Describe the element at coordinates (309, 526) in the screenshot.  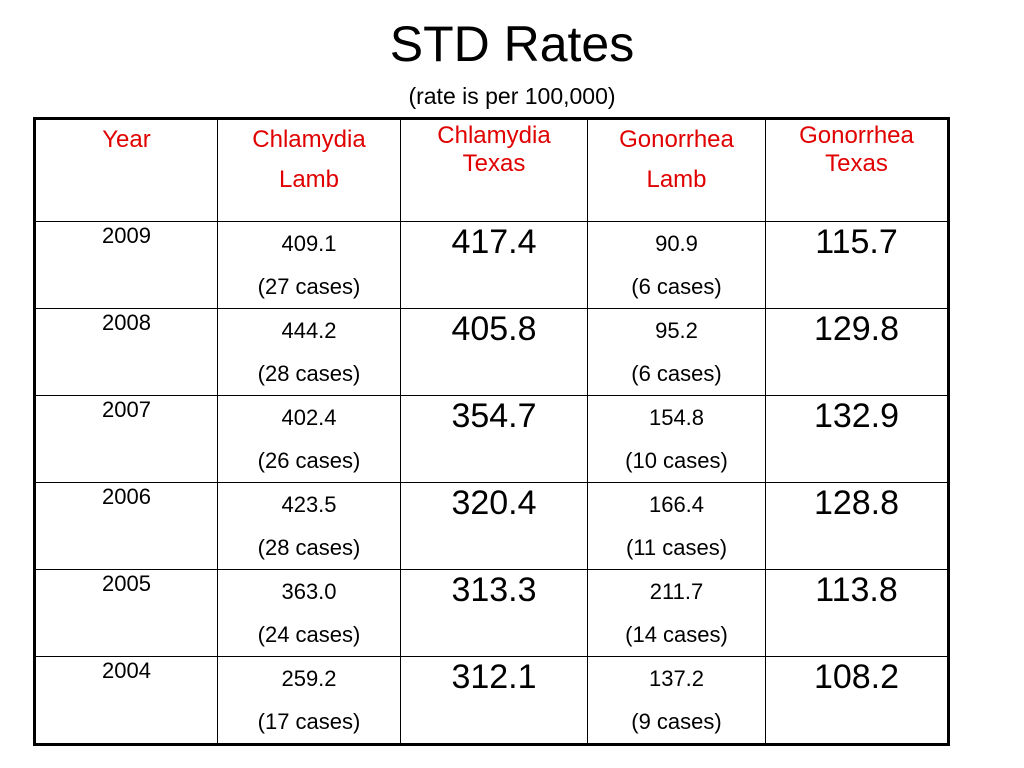
I see `chlamydia-lamb-cell: 423.5 (28 cases)` at that location.